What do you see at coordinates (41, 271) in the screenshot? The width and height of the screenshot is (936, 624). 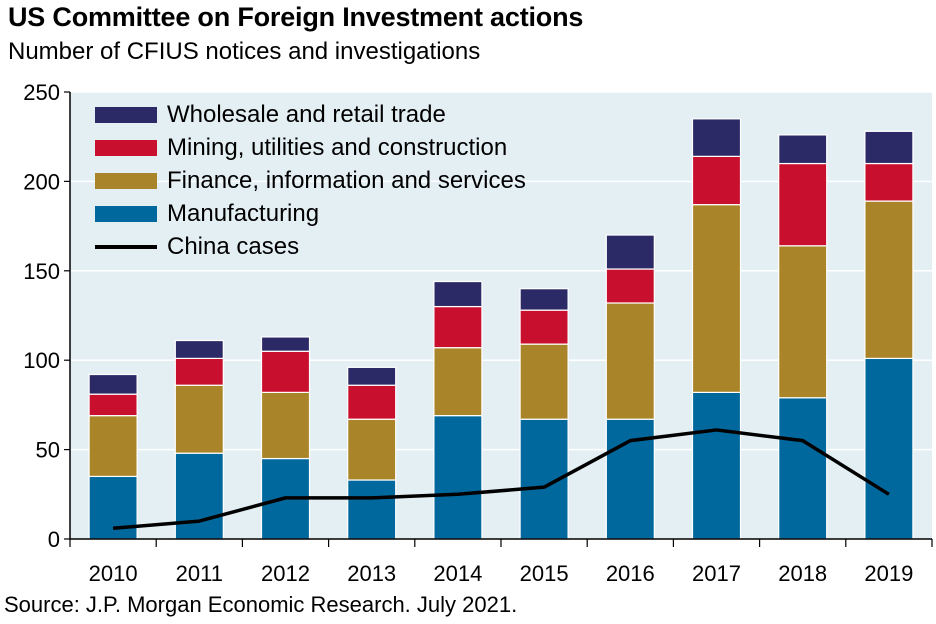 I see `y-tick-label: 150` at bounding box center [41, 271].